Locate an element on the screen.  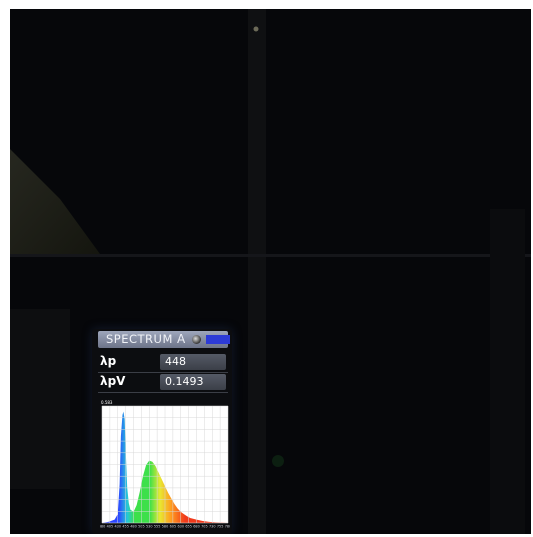
center-pillar is located at coordinates (257, 271).